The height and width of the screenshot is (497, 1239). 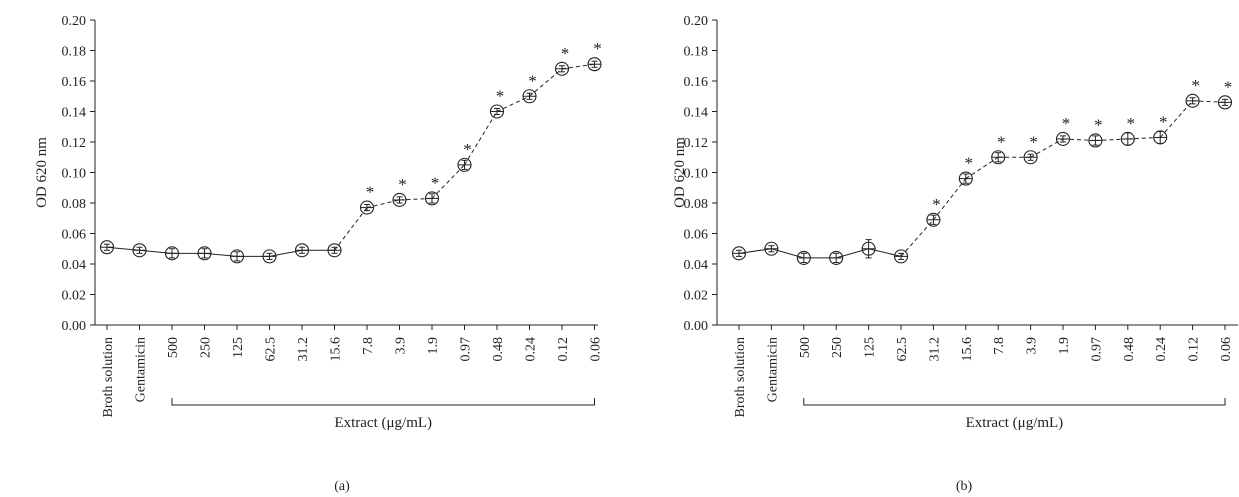 I want to click on y-tick-label: 0.14, so click(x=74, y=113).